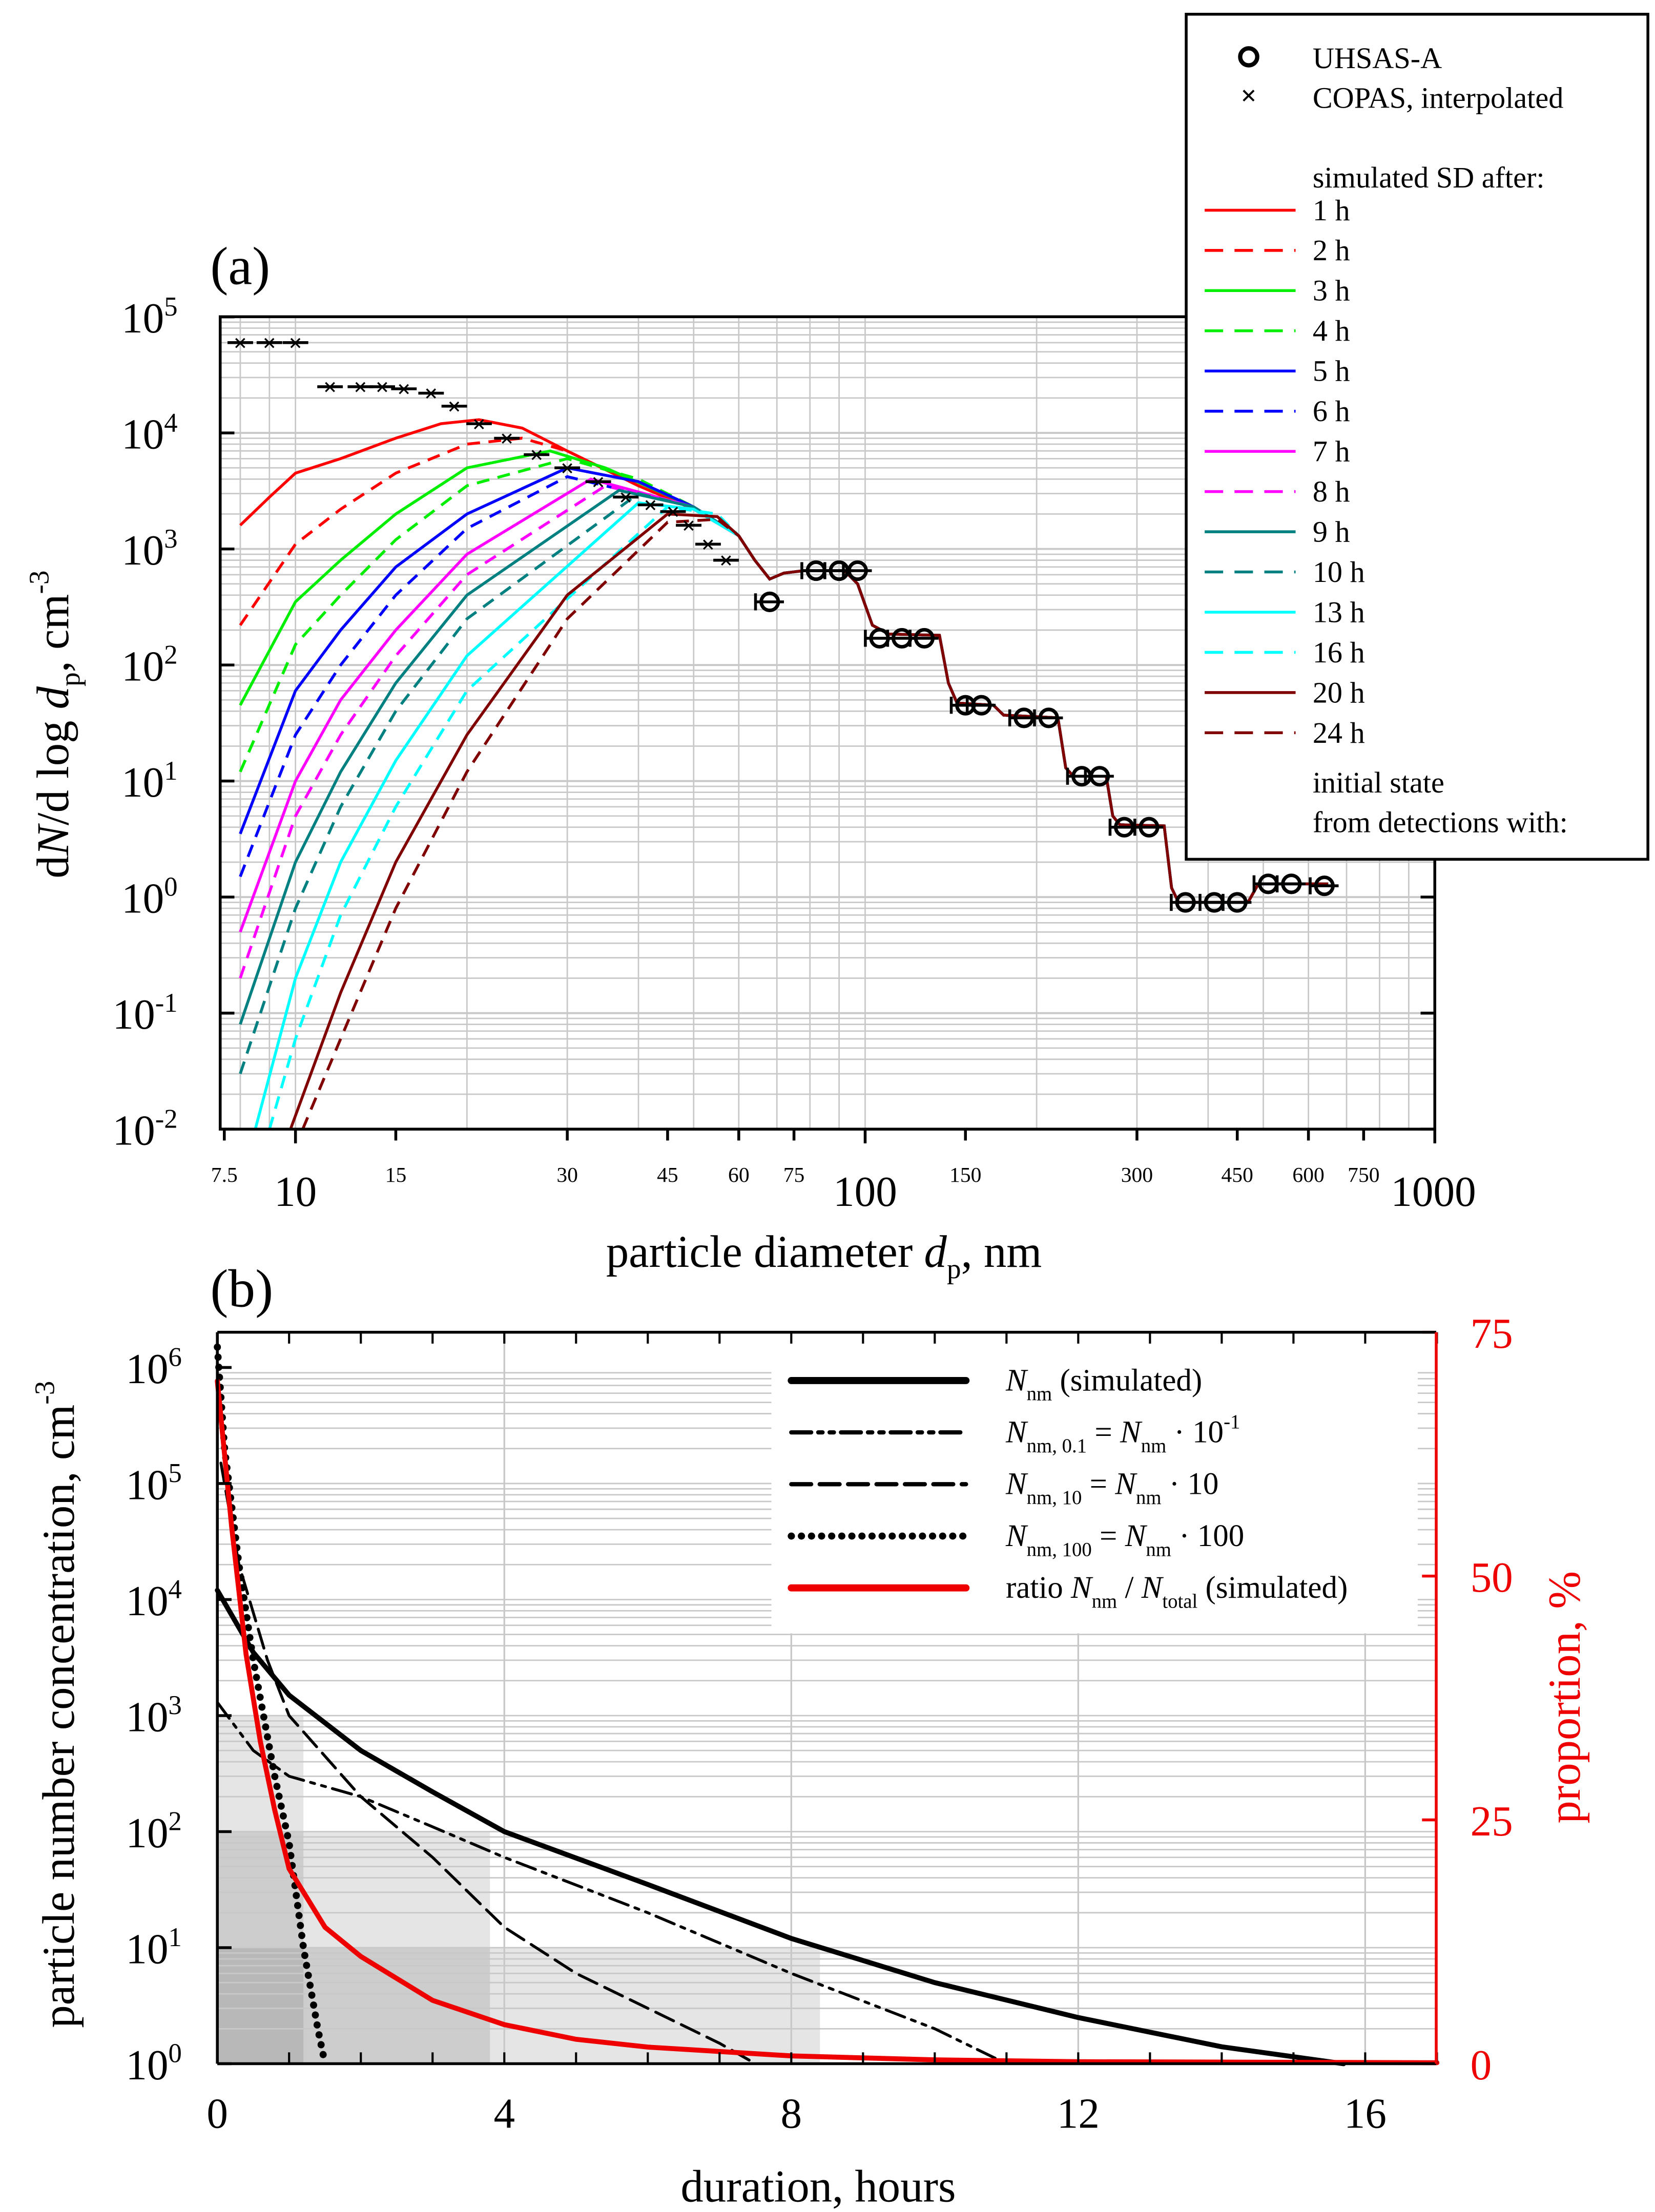 The width and height of the screenshot is (1655, 2212). I want to click on legend-label: 13 h, so click(1339, 612).